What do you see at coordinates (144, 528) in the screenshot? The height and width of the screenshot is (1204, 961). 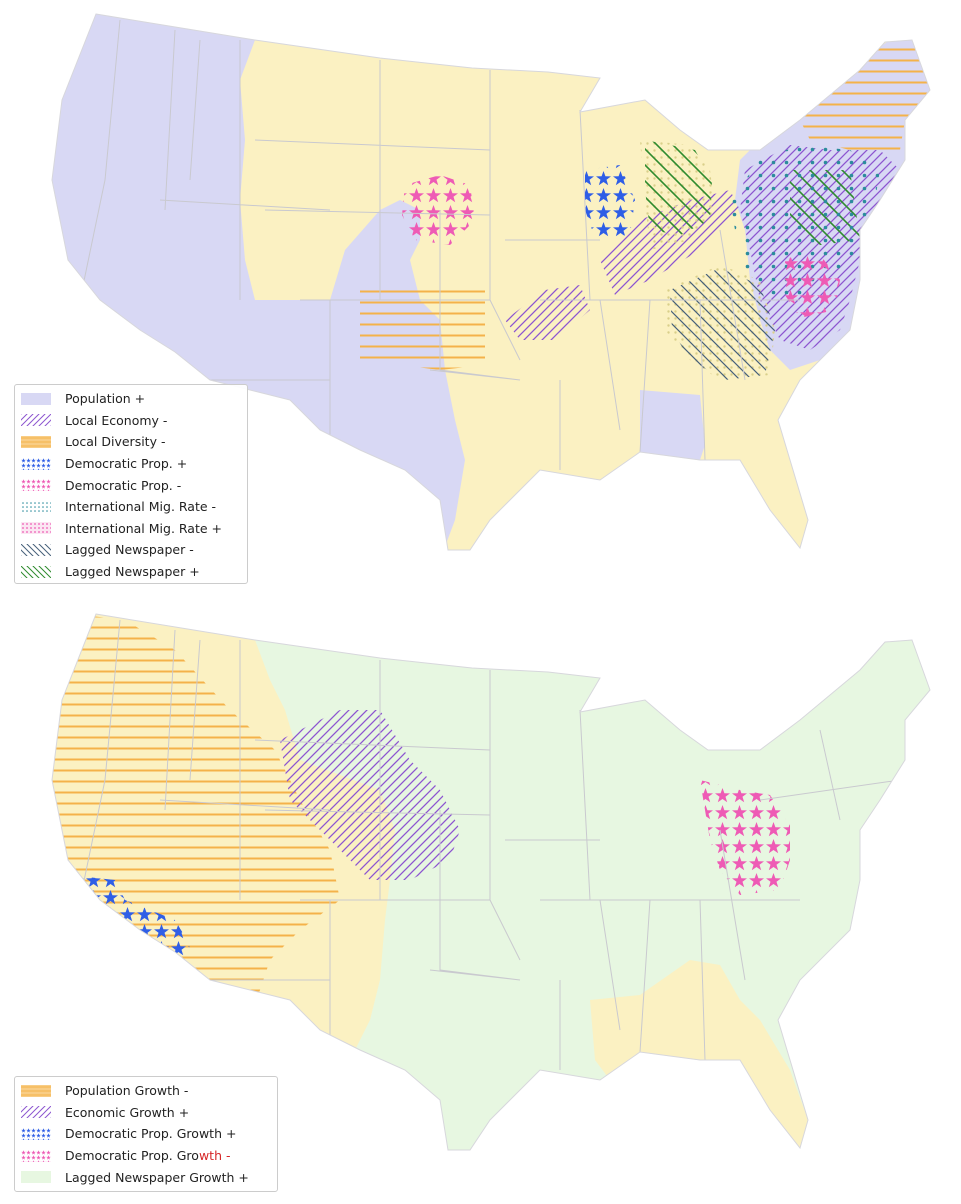 I see `legend-label: International Mig. Rate +` at bounding box center [144, 528].